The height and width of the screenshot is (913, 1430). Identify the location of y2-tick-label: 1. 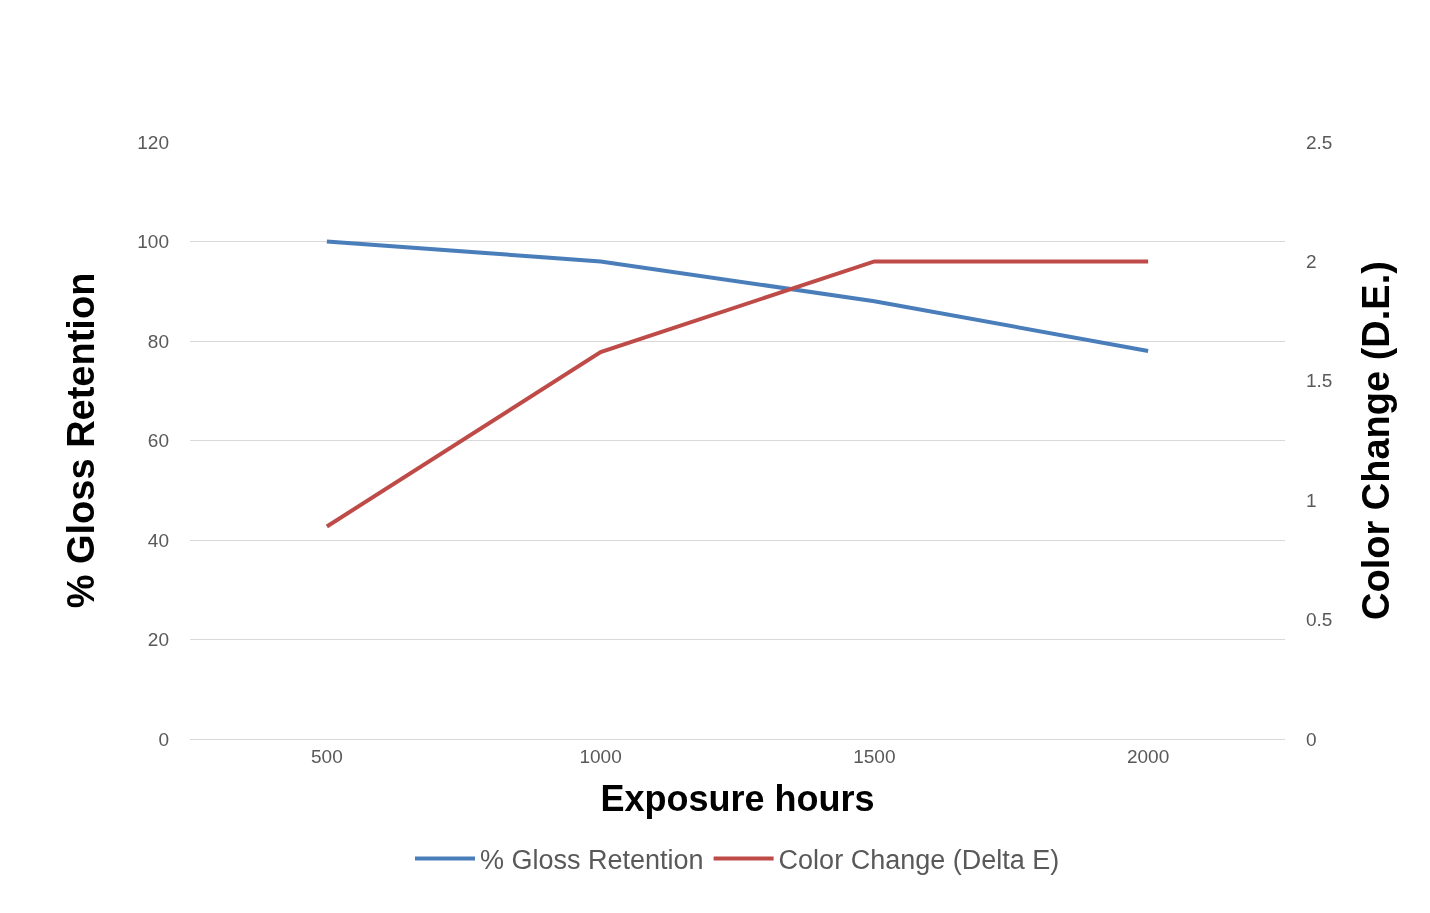
(1311, 500).